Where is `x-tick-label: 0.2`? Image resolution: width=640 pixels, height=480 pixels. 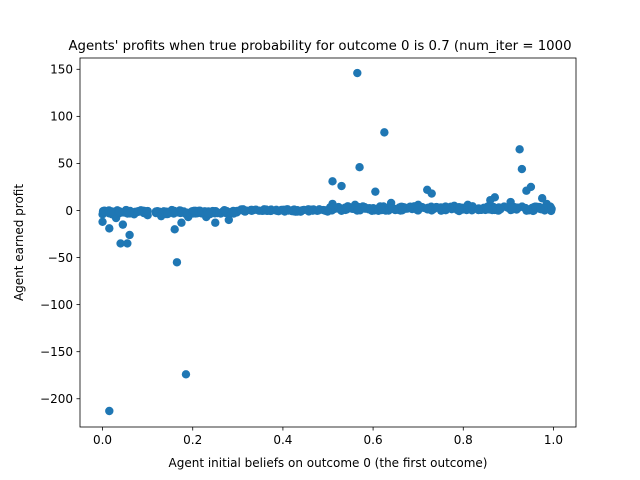 x-tick-label: 0.2 is located at coordinates (192, 440).